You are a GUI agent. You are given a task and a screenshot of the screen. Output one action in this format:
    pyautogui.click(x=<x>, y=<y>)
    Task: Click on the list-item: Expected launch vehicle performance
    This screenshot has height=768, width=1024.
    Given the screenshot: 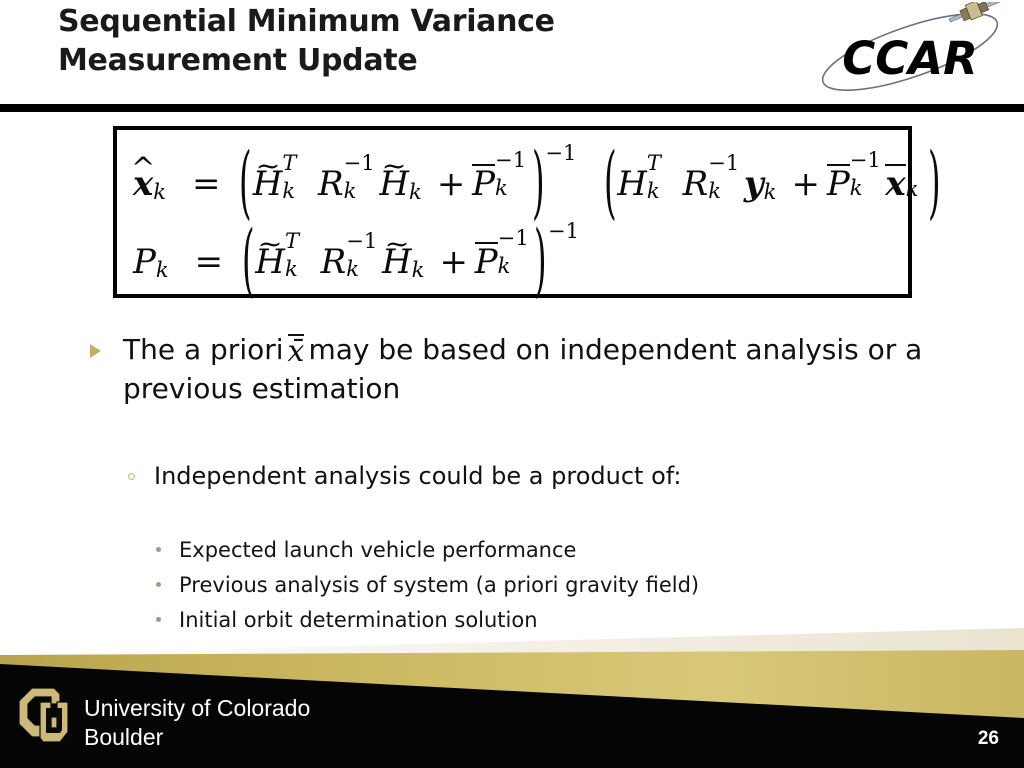 What is the action you would take?
    pyautogui.click(x=427, y=550)
    